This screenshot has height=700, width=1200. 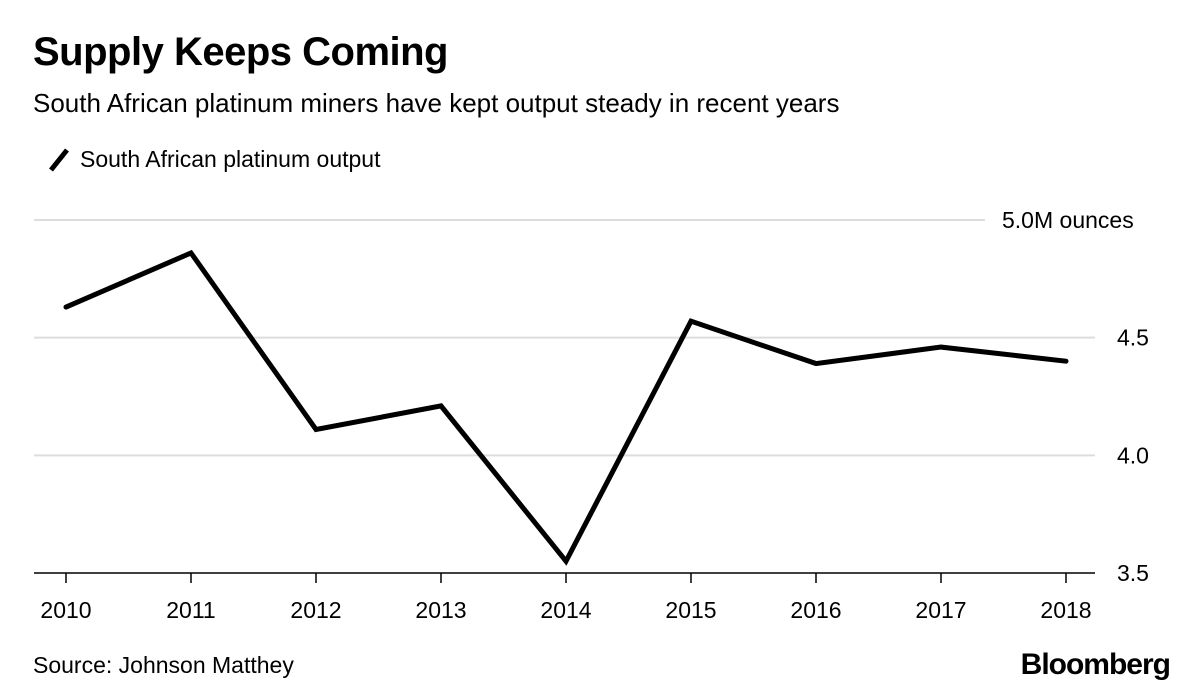 I want to click on x-tick-label: 2013, so click(x=440, y=610).